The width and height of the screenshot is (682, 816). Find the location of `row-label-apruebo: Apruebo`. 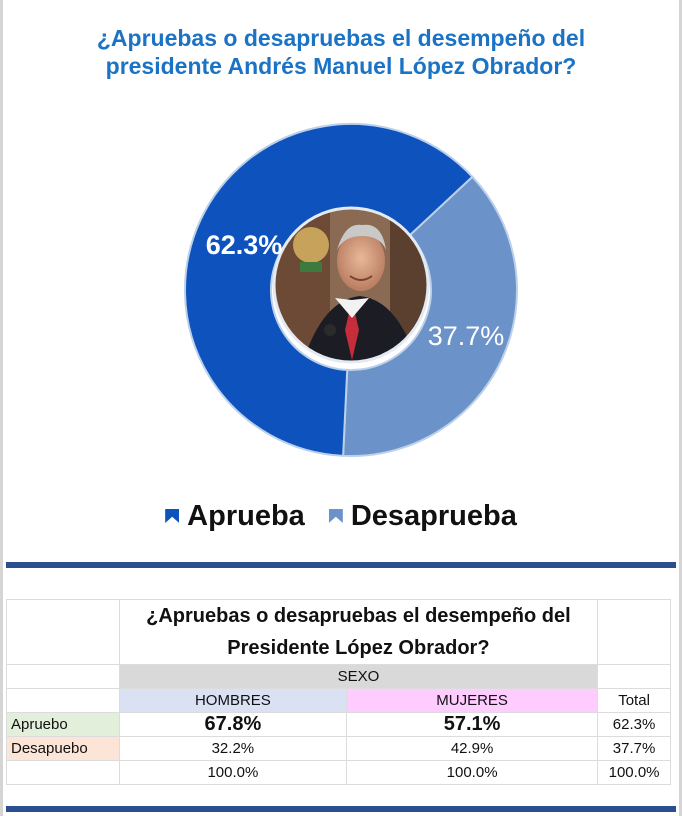

row-label-apruebo: Apruebo is located at coordinates (63, 724).